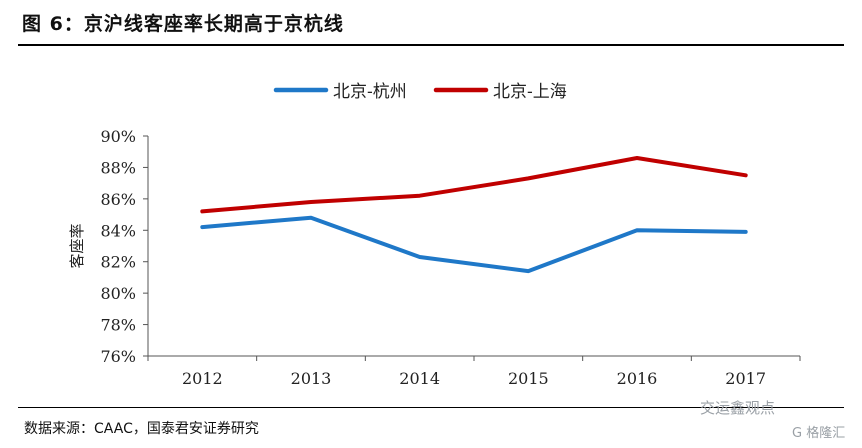 Image resolution: width=862 pixels, height=448 pixels. Describe the element at coordinates (118, 167) in the screenshot. I see `y-tick-label: 88%` at that location.